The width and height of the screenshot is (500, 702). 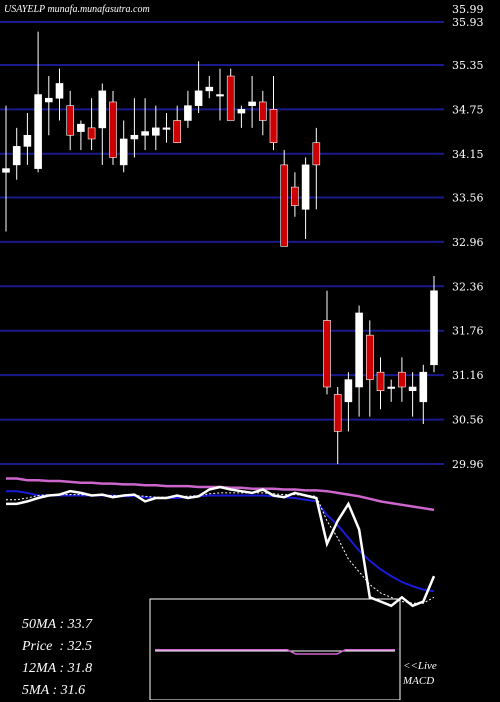 I want to click on y-tick-label: 32.96, so click(x=468, y=242).